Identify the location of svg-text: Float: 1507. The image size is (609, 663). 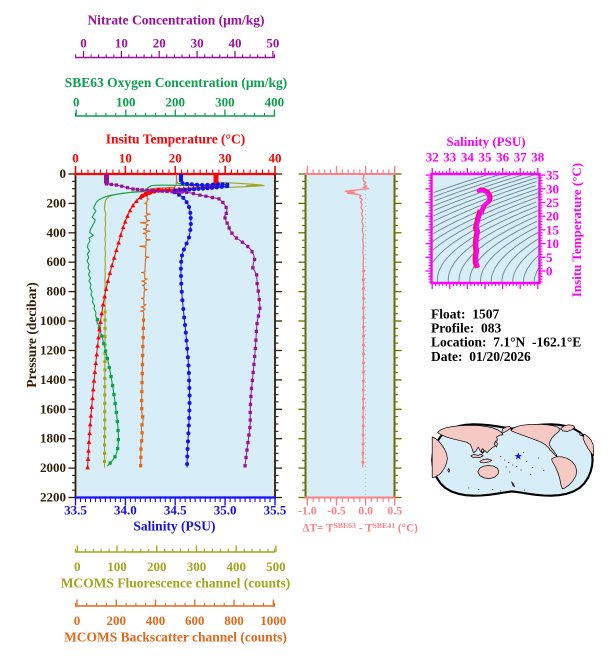
(465, 314).